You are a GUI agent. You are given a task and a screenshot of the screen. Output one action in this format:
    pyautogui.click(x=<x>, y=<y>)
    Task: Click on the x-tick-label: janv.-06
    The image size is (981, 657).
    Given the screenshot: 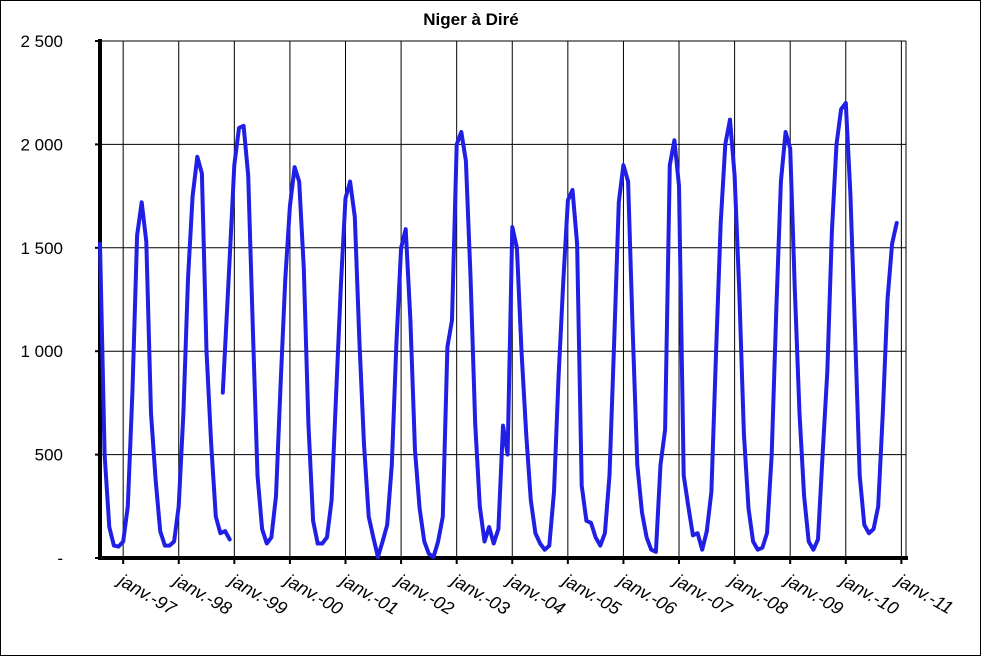 What is the action you would take?
    pyautogui.click(x=647, y=594)
    